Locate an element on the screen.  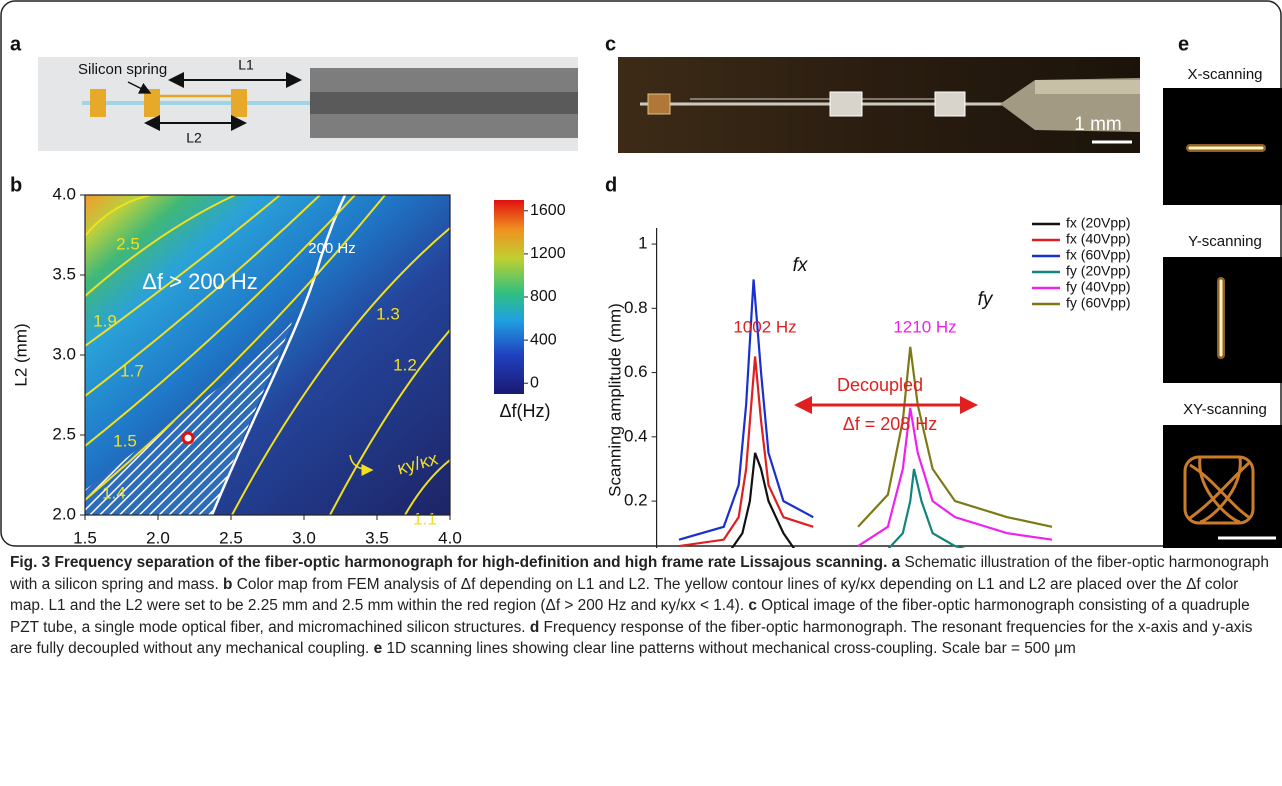
panel-label: a is located at coordinates (16, 44).